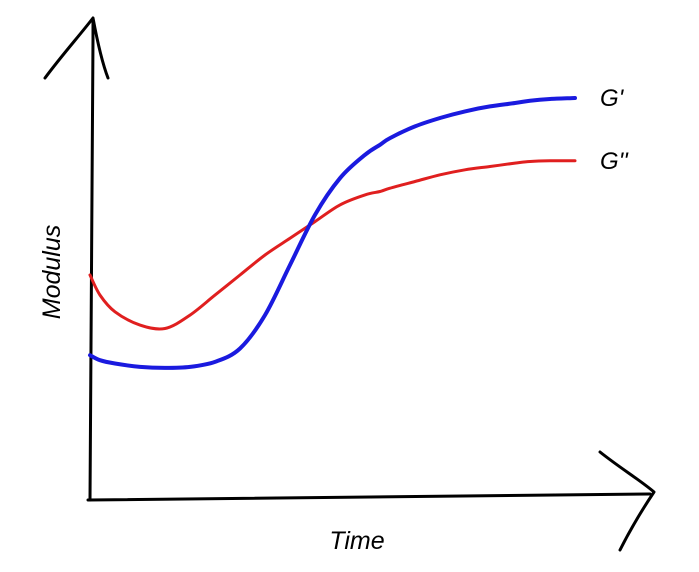  Describe the element at coordinates (52, 272) in the screenshot. I see `y-axis-label: Modulus` at that location.